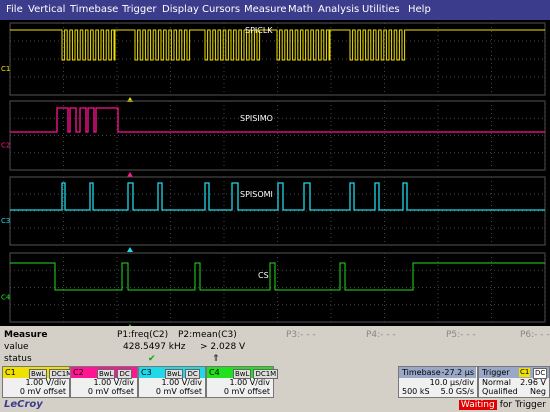 This screenshot has height=412, width=550. I want to click on channel-header: C3 BwL DC, so click(172, 373).